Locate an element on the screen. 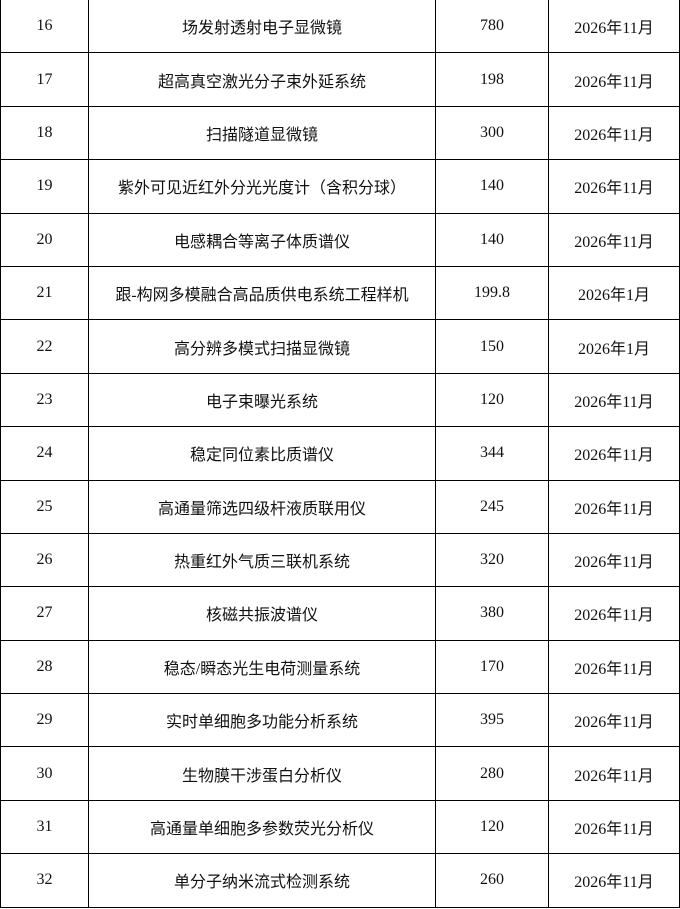  amount: 344 is located at coordinates (492, 453).